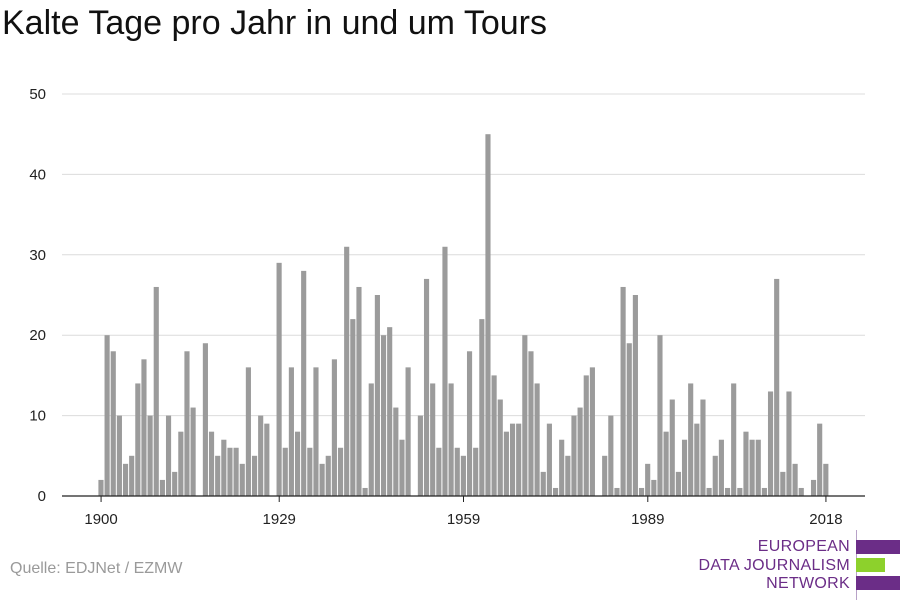  Describe the element at coordinates (647, 519) in the screenshot. I see `x-tick-label: 1989` at that location.